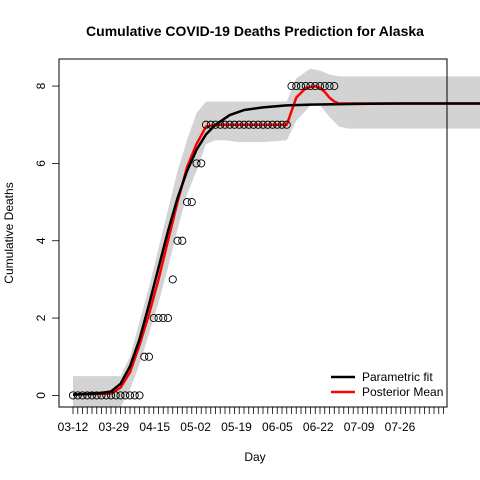 This screenshot has height=480, width=480. What do you see at coordinates (73, 427) in the screenshot?
I see `x-tick-label: 03-12` at bounding box center [73, 427].